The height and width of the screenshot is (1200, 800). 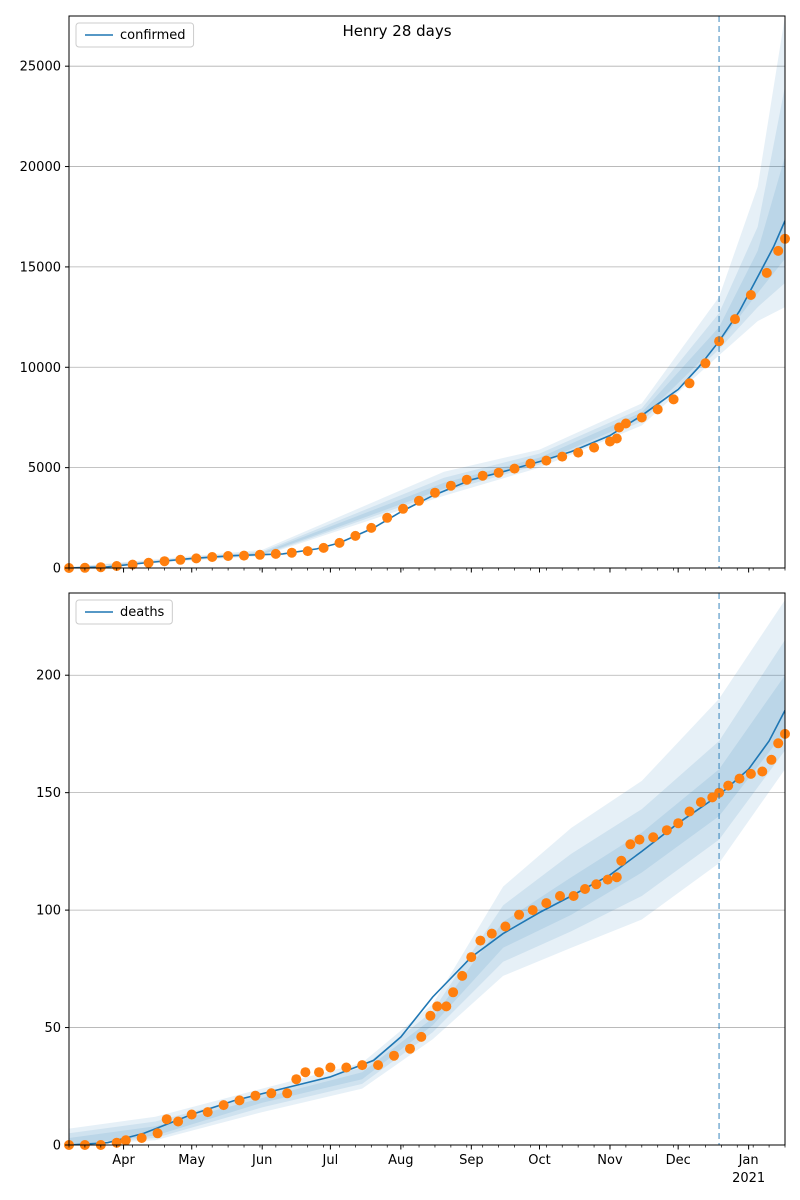 I want to click on y-tick-label: 5000, so click(x=44, y=468).